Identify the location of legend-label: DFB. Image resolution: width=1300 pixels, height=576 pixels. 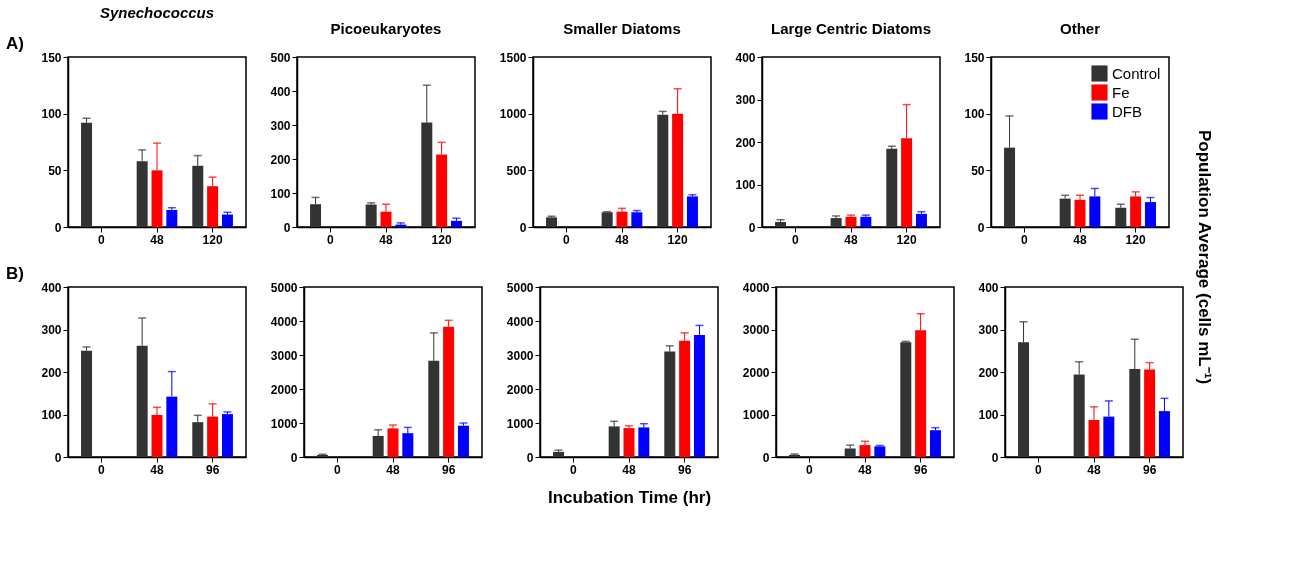
(1127, 111).